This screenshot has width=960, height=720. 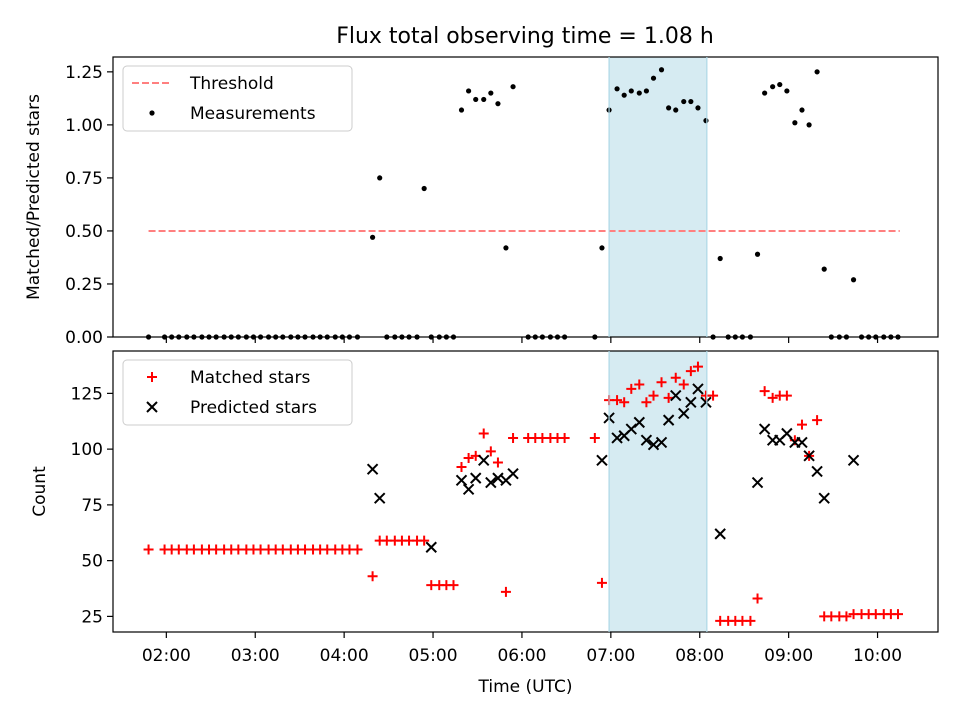 What do you see at coordinates (92, 562) in the screenshot?
I see `y-tick-label: 50` at bounding box center [92, 562].